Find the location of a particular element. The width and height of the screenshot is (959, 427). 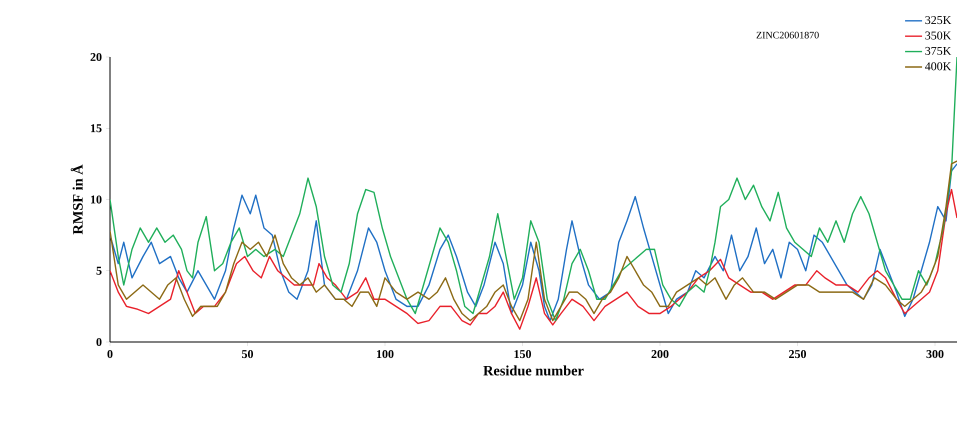

chart-title: ZINC20601870 is located at coordinates (787, 35).